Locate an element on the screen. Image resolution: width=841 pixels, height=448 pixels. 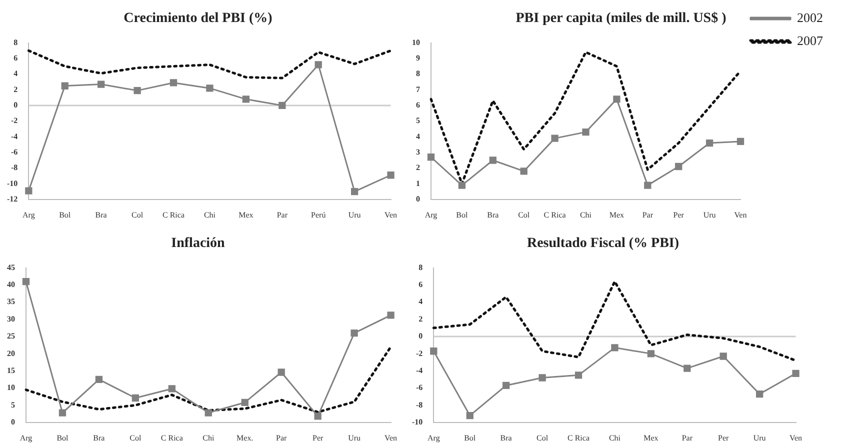
y-tick-label: 30 is located at coordinates (11, 319).